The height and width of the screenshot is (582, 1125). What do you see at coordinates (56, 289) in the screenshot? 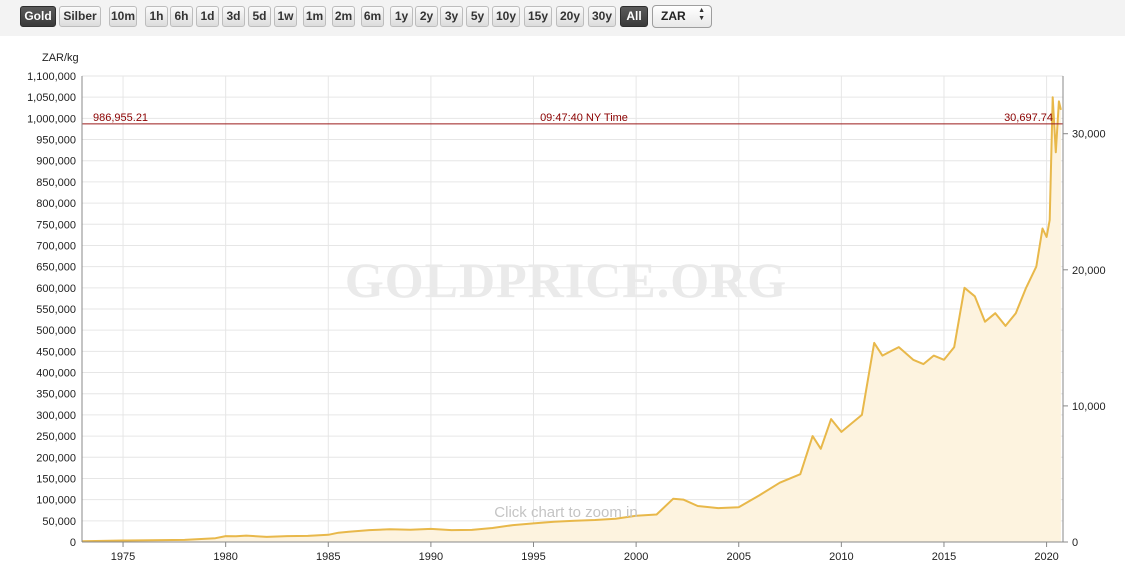
I see `y-tick-label: 600,000` at bounding box center [56, 289].